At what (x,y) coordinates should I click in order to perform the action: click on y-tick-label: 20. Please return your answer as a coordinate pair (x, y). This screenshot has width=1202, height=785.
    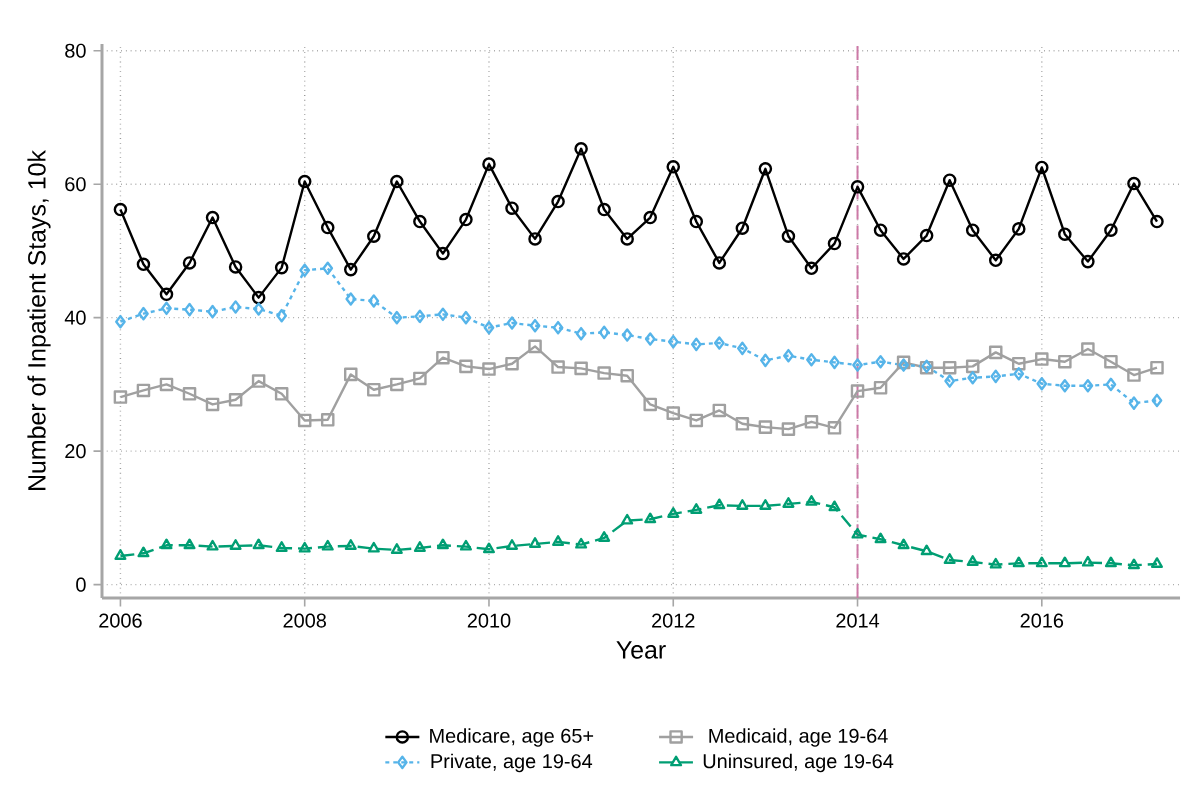
    Looking at the image, I should click on (75, 451).